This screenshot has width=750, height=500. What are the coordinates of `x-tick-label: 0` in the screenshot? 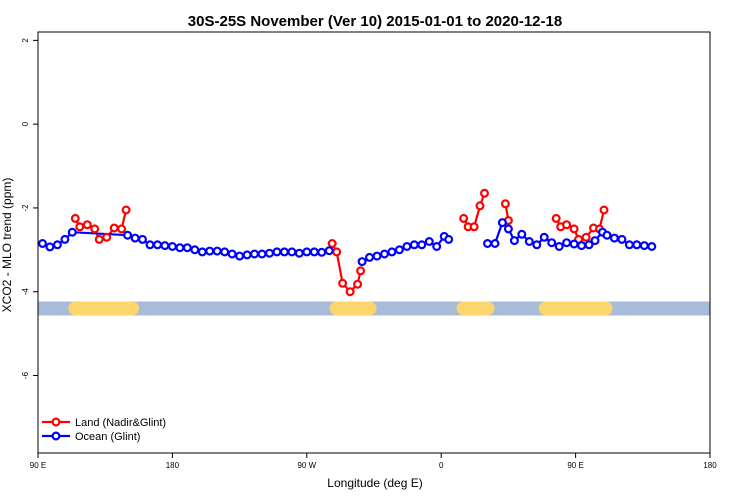 It's located at (441, 465).